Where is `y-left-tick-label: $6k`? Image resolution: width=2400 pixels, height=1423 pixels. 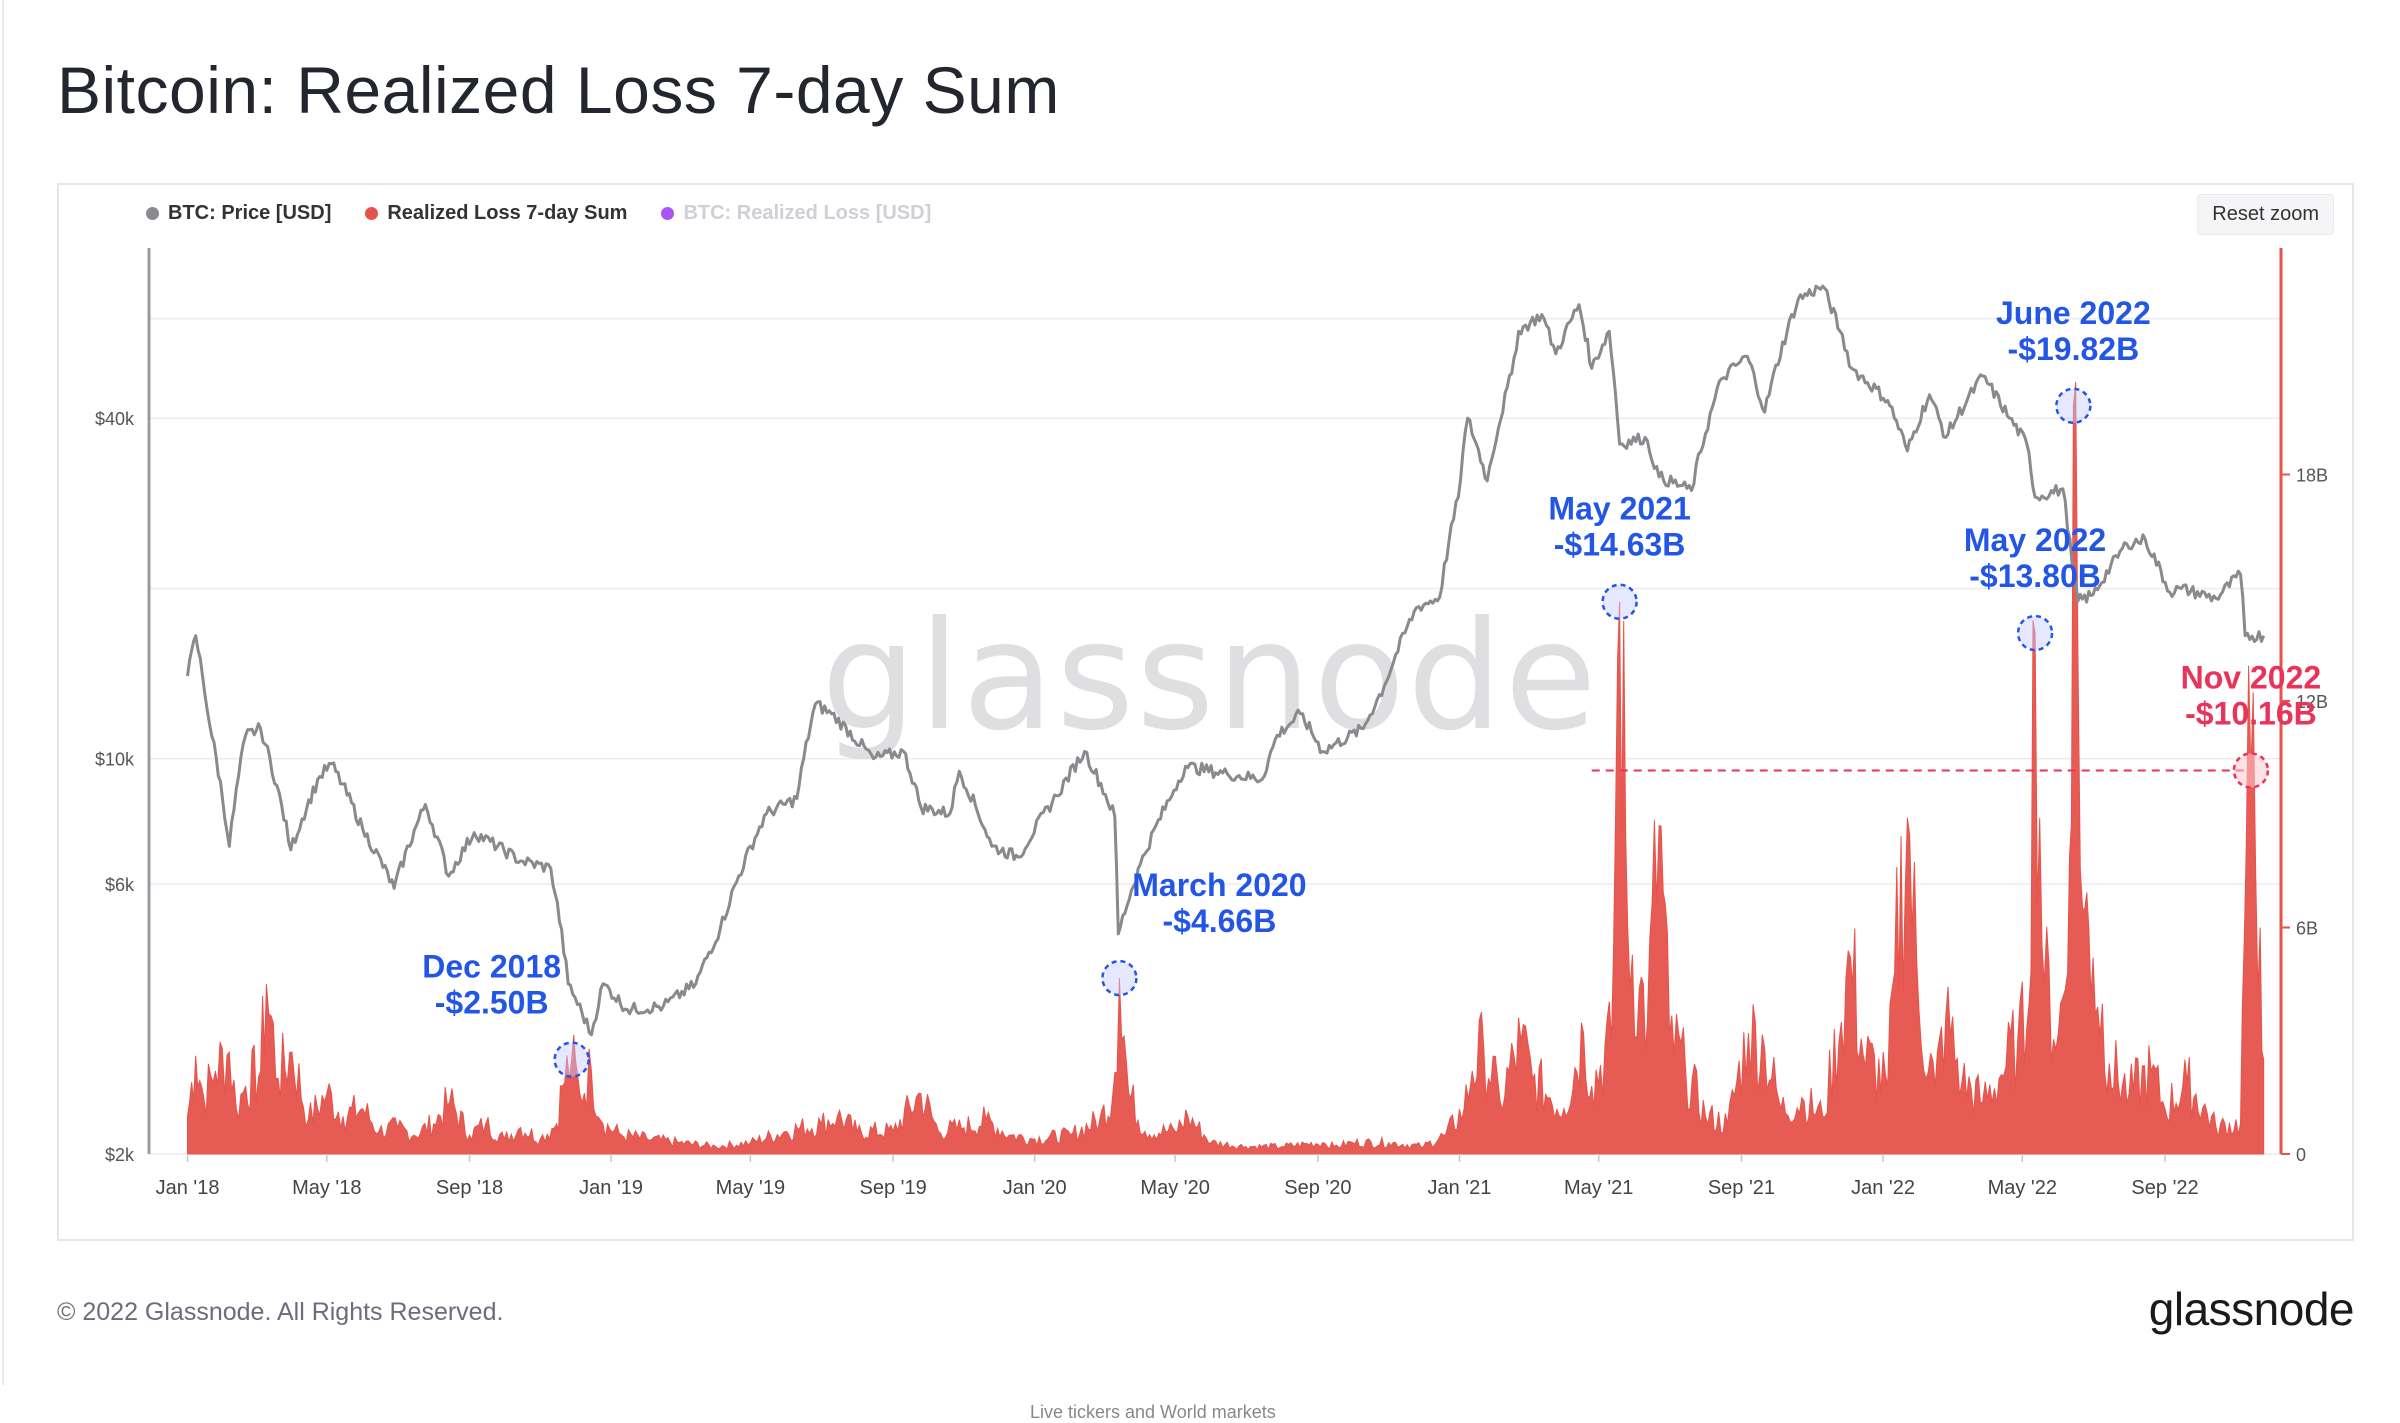
y-left-tick-label: $6k is located at coordinates (120, 885).